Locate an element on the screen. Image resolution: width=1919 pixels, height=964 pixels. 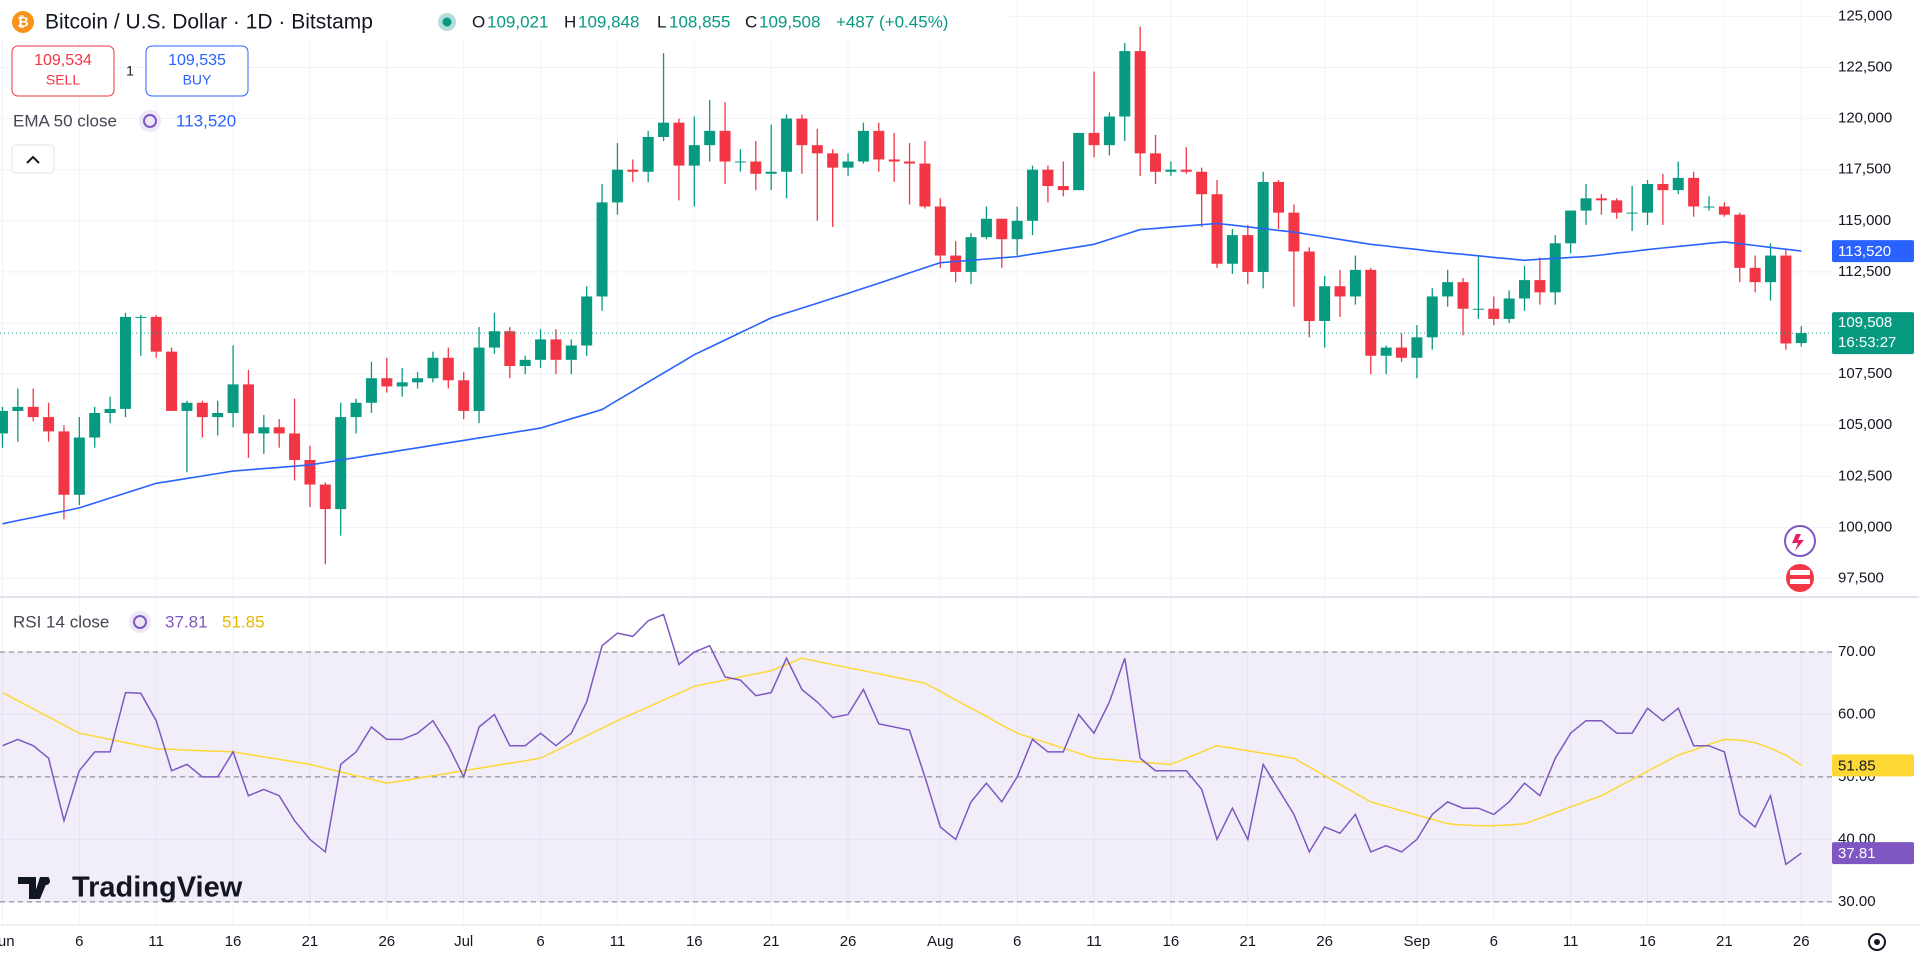
sell-button: 109,534 SELL is located at coordinates (63, 71).